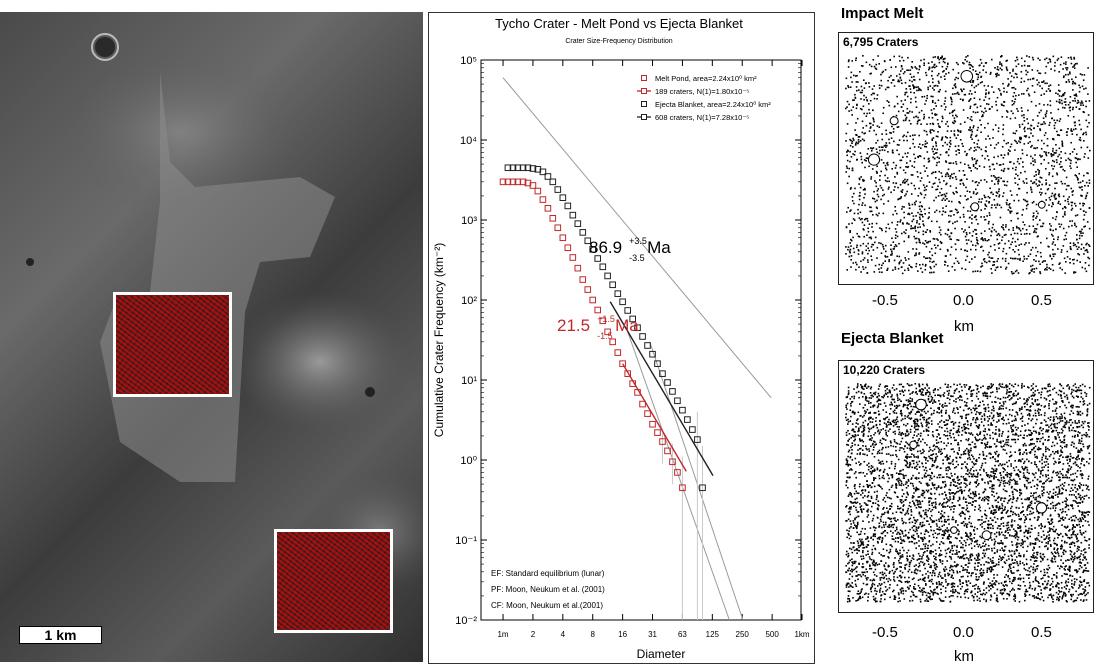 This screenshot has height=666, width=1100. I want to click on x-tick-label: 31, so click(652, 634).